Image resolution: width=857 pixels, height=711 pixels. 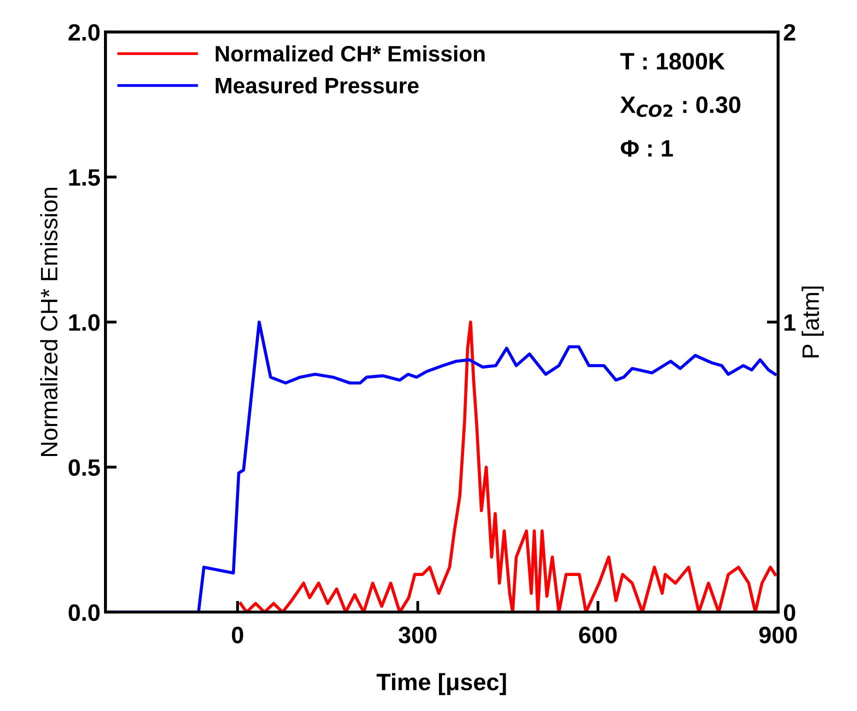 What do you see at coordinates (417, 635) in the screenshot?
I see `x-tick-label: 300` at bounding box center [417, 635].